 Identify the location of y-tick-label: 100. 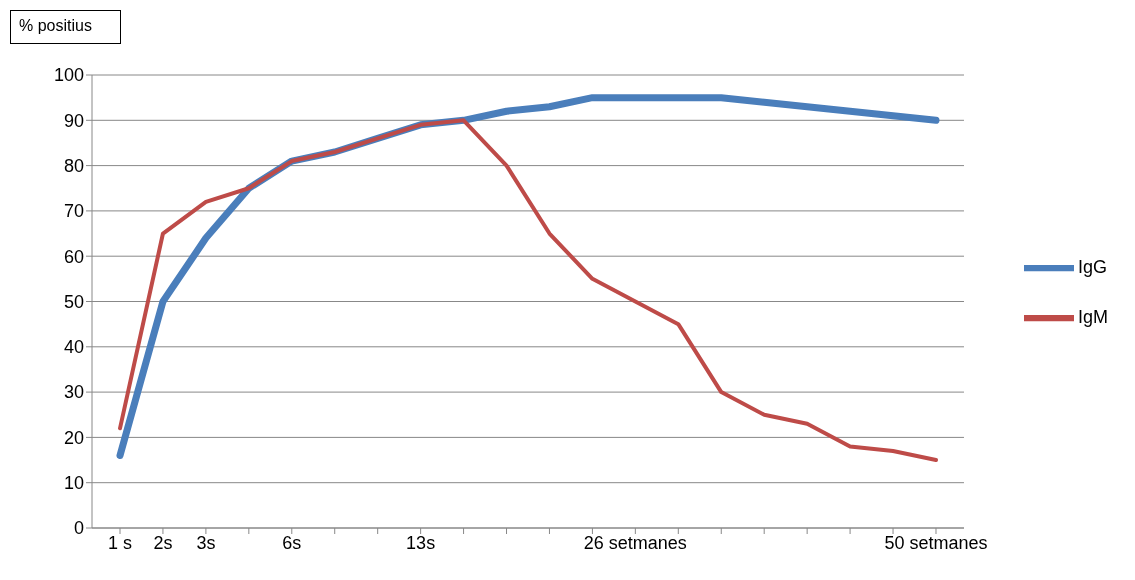
(68, 75).